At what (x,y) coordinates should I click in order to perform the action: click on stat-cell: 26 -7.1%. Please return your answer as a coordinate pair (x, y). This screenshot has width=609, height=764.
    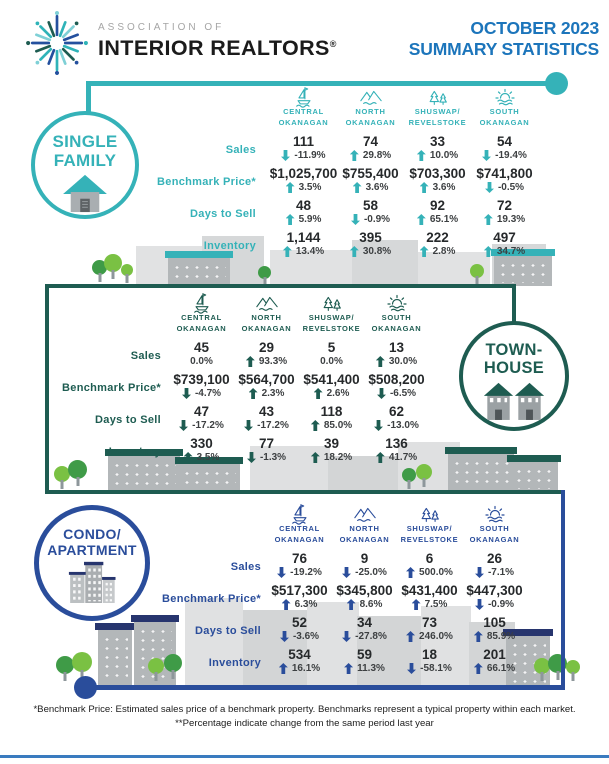
    Looking at the image, I should click on (494, 567).